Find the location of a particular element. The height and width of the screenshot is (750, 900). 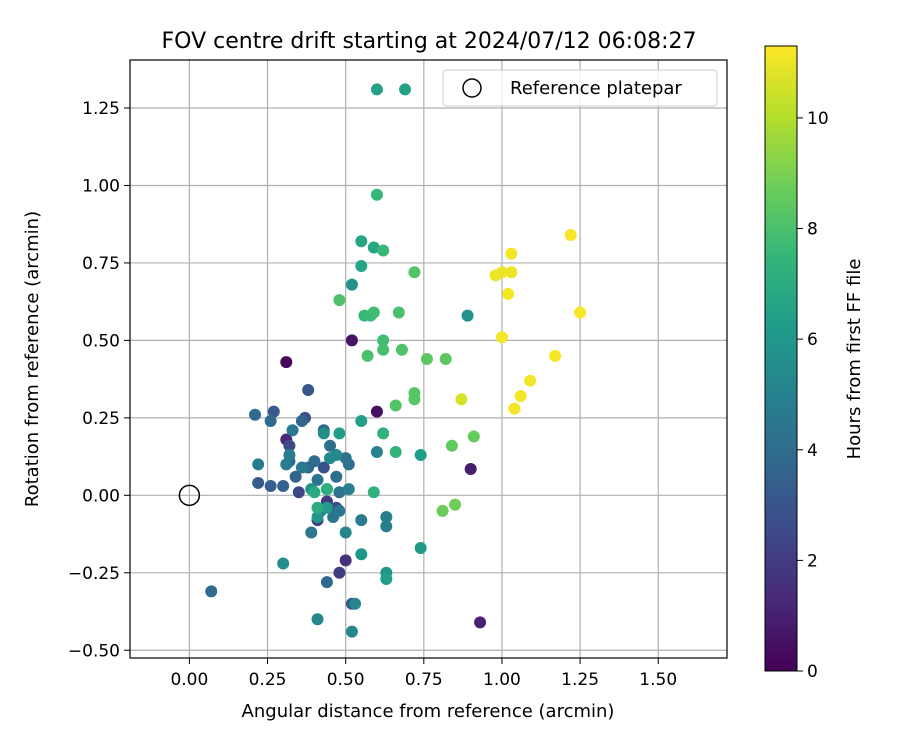

y-tick-label: 0.50 is located at coordinates (101, 341).